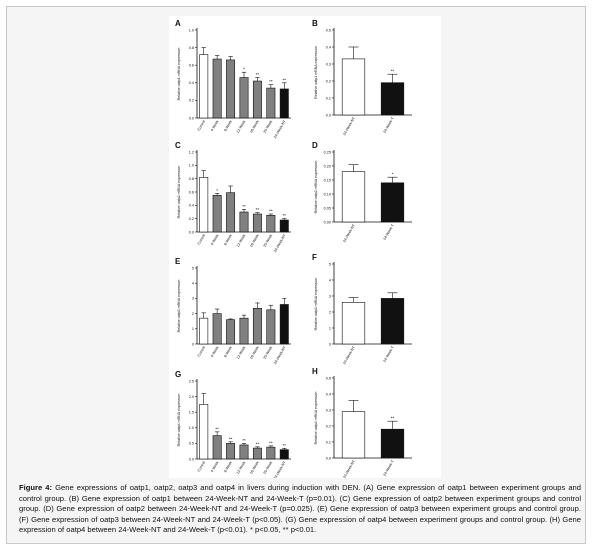 The height and width of the screenshot is (551, 594). I want to click on panel-a-category-label: Control, so click(201, 125).